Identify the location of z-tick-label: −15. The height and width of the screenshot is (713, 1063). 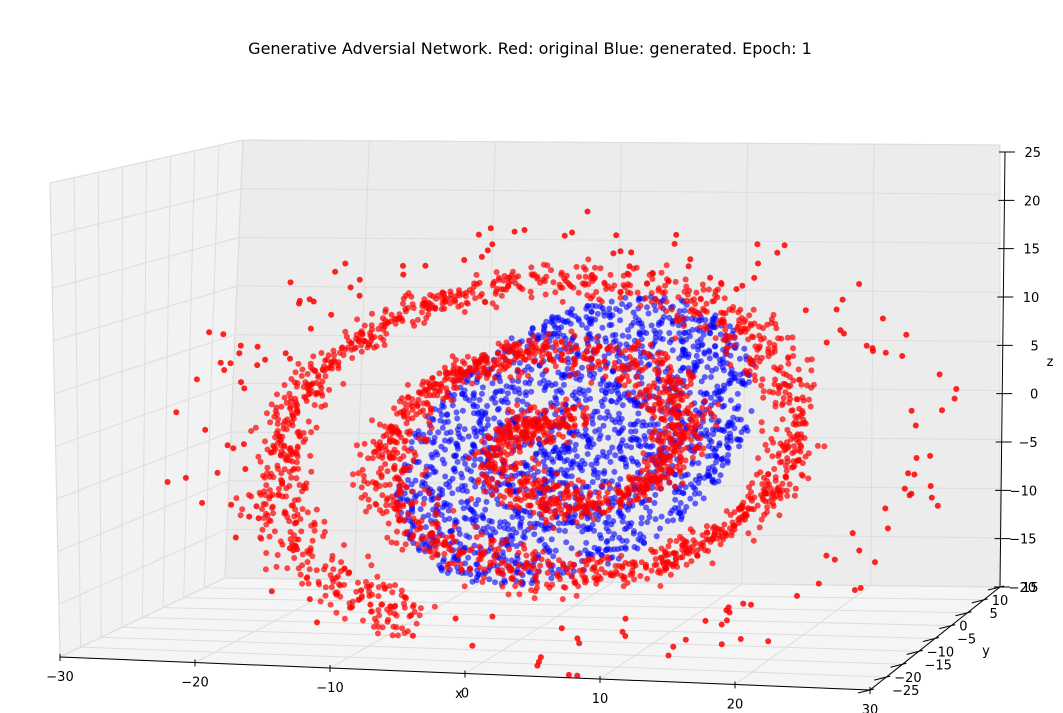
(1022, 540).